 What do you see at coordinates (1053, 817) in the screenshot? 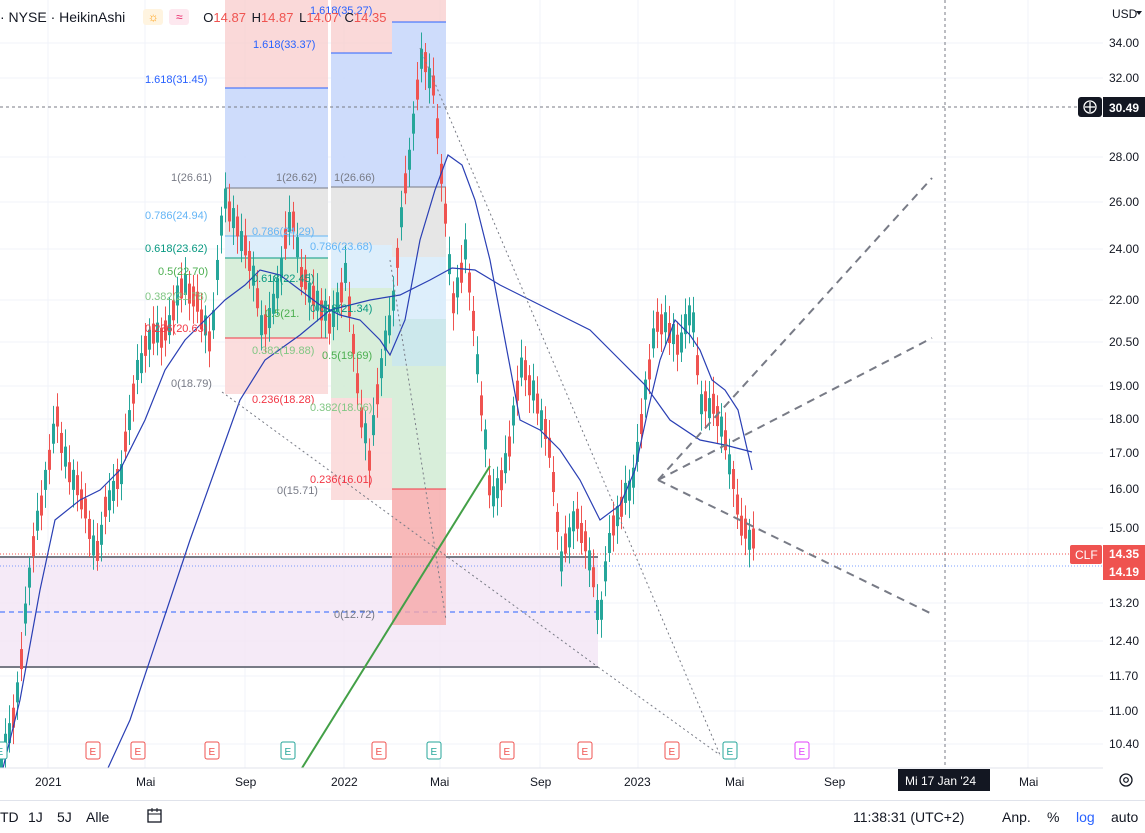
I see `percent-button: %` at bounding box center [1053, 817].